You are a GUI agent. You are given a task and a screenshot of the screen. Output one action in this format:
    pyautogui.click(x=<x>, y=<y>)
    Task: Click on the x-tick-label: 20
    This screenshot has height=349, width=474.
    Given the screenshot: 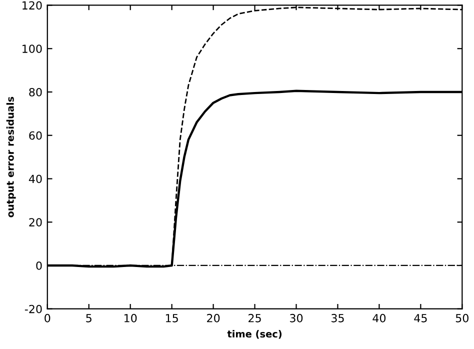 What is the action you would take?
    pyautogui.click(x=213, y=318)
    